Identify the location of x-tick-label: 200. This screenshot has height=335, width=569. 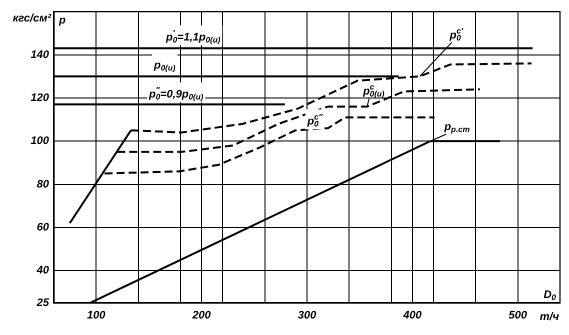
(201, 316).